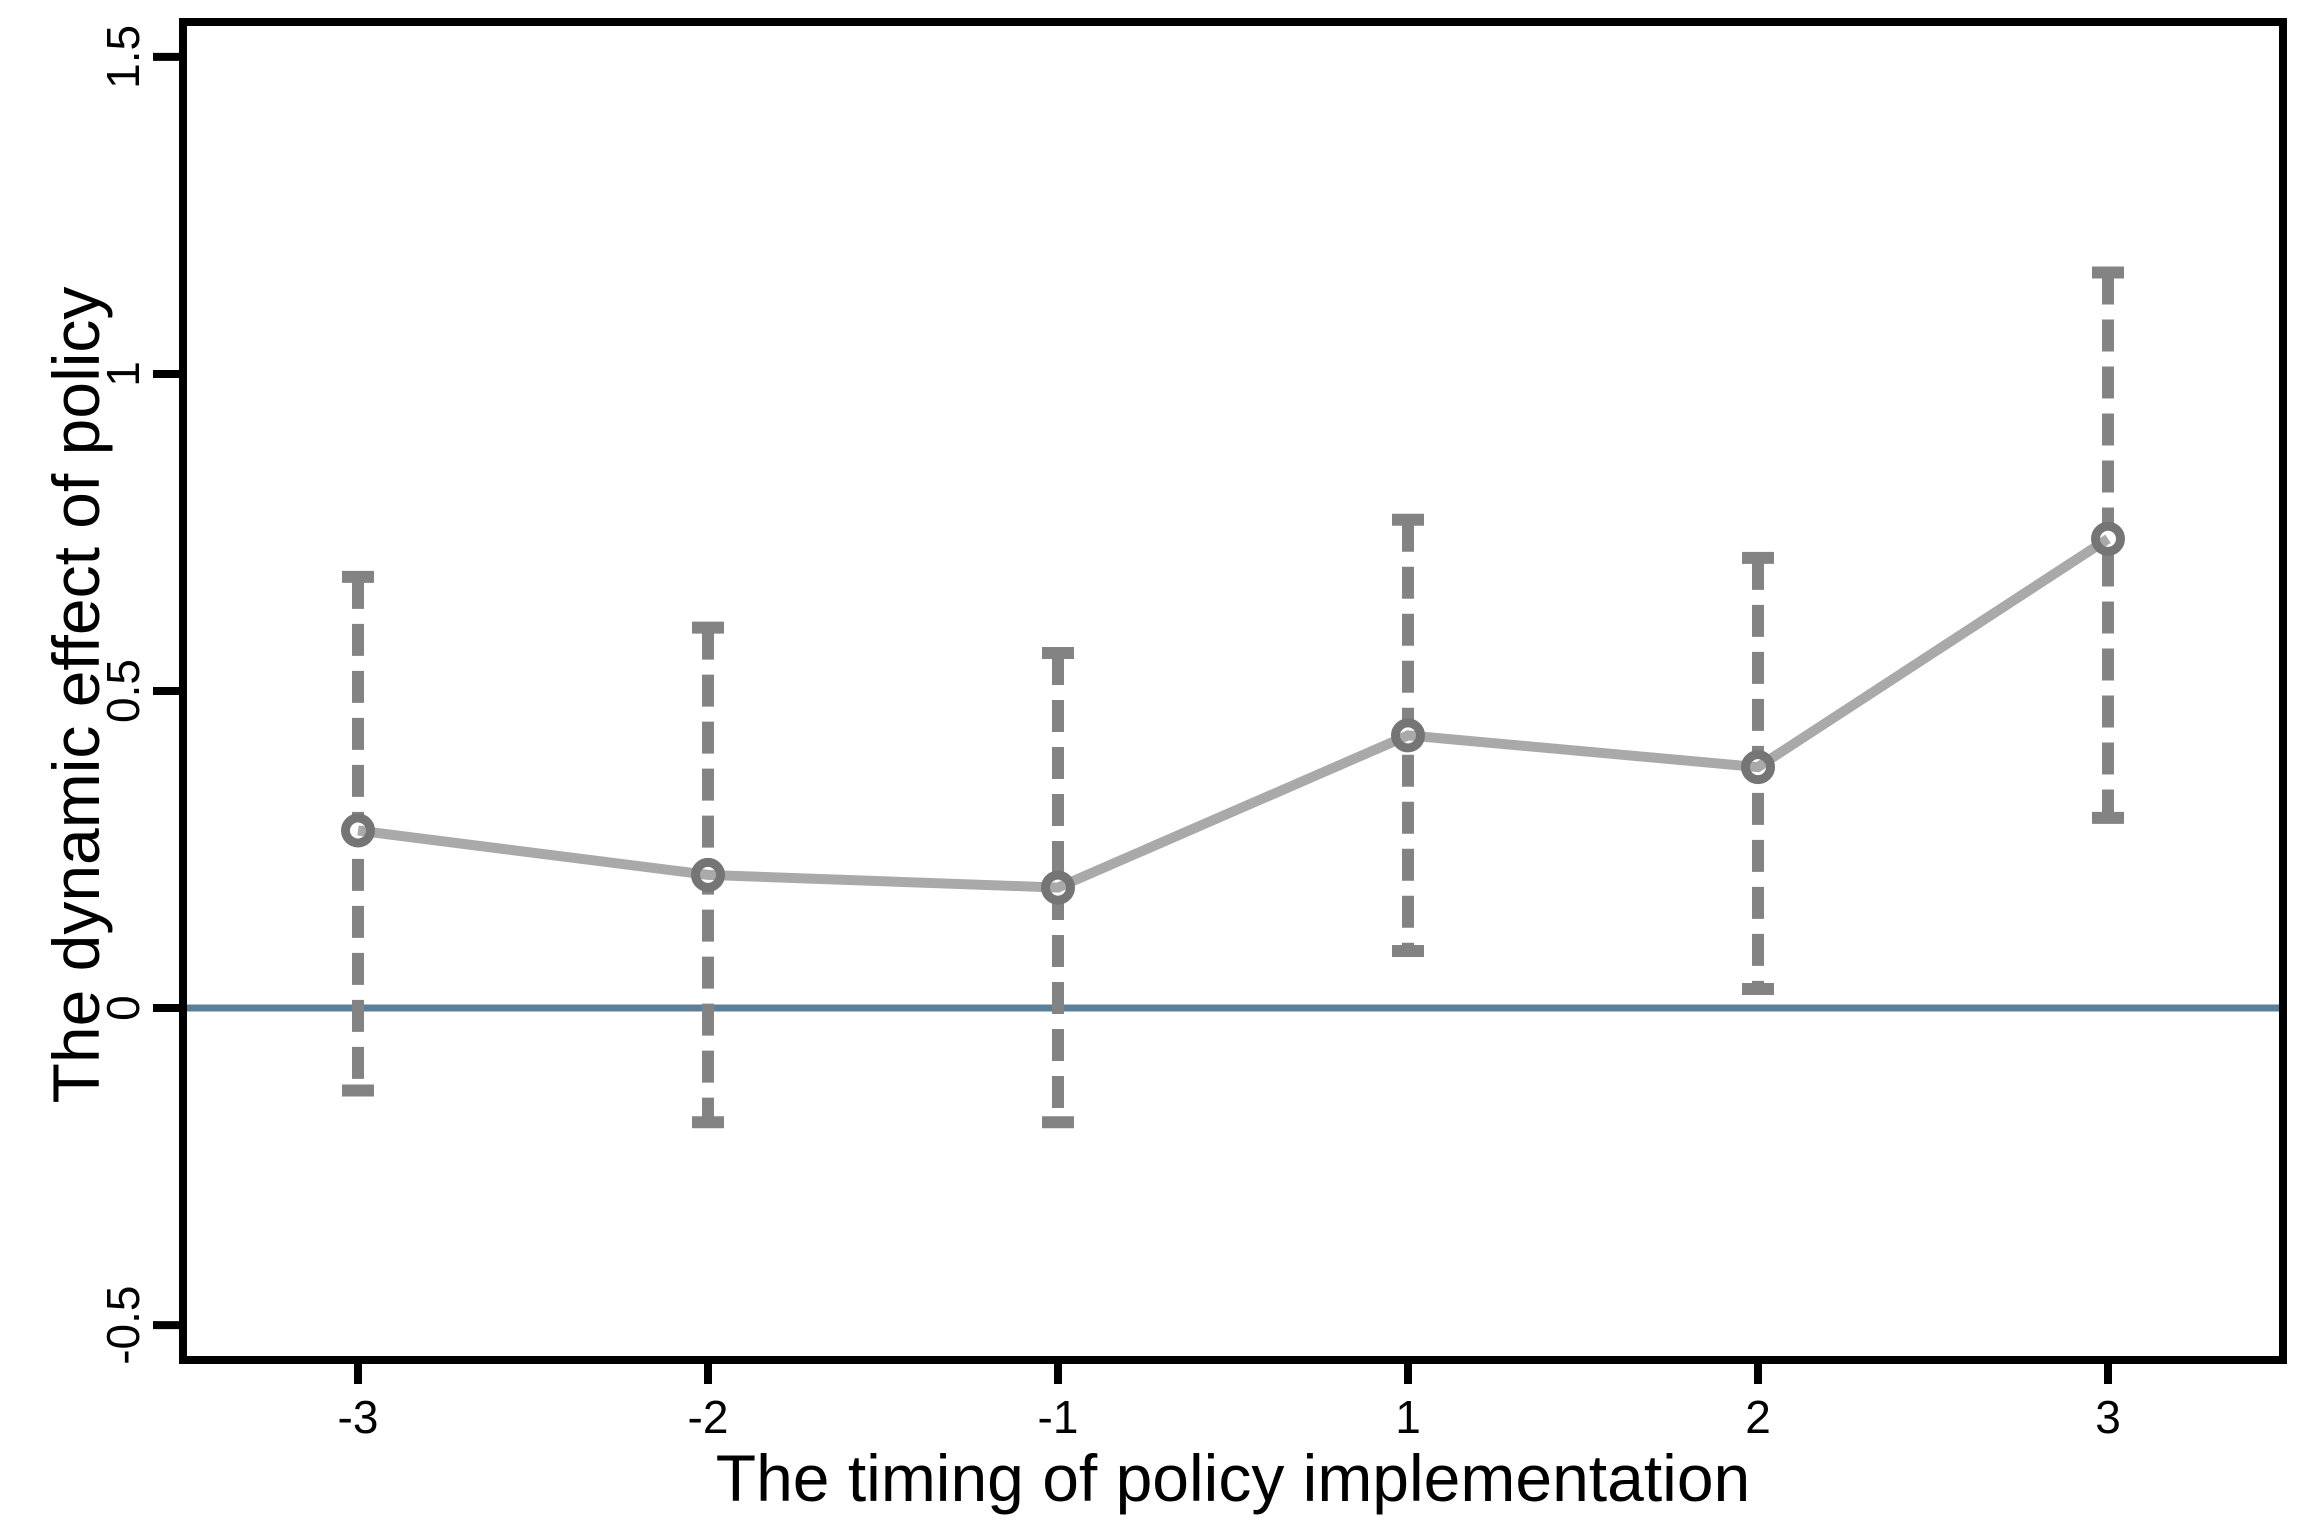 The image size is (2304, 1530). I want to click on x-axis-title: The timing of policy implementation, so click(1233, 1478).